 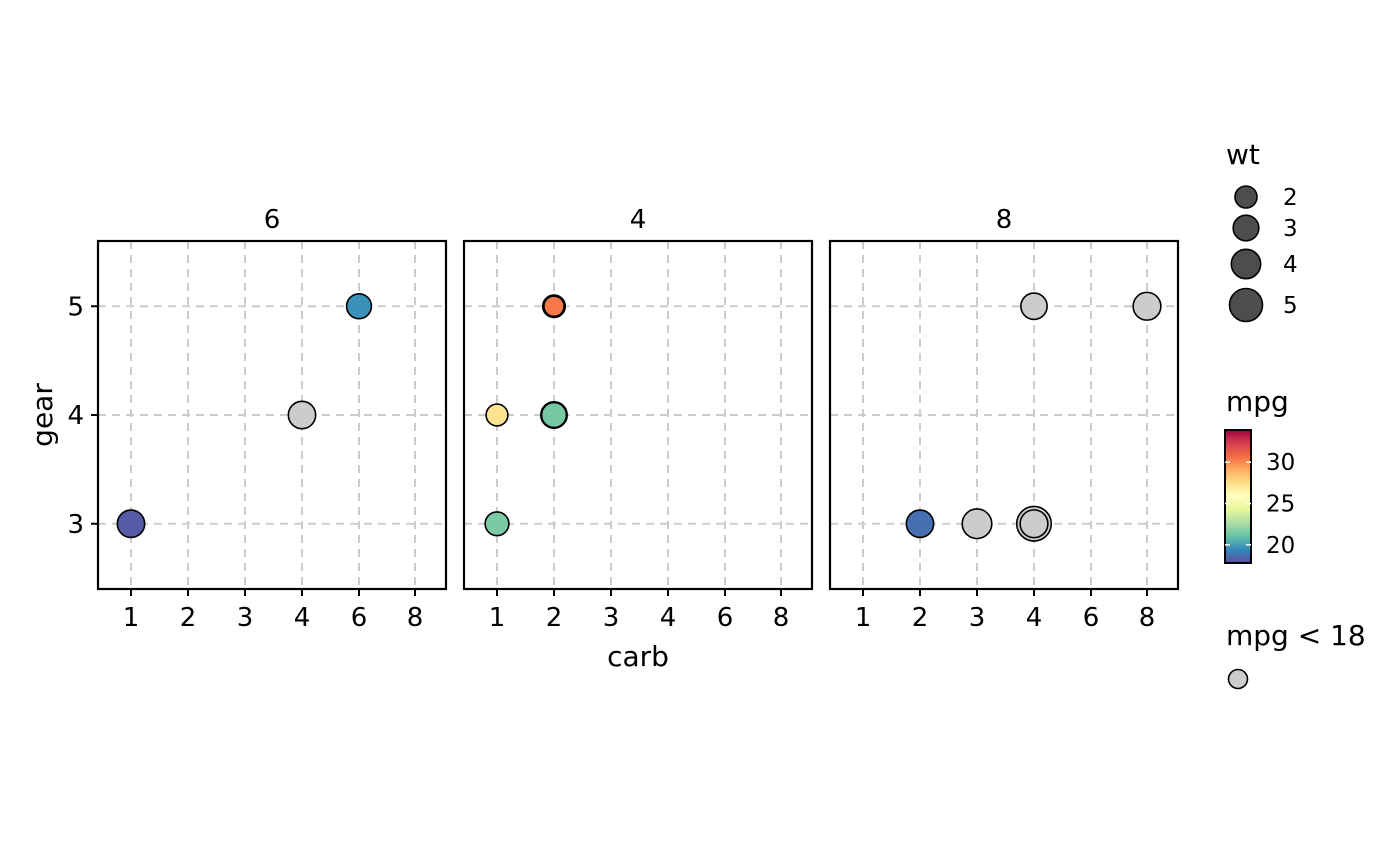 I want to click on legend-colorbar, so click(x=1238, y=496).